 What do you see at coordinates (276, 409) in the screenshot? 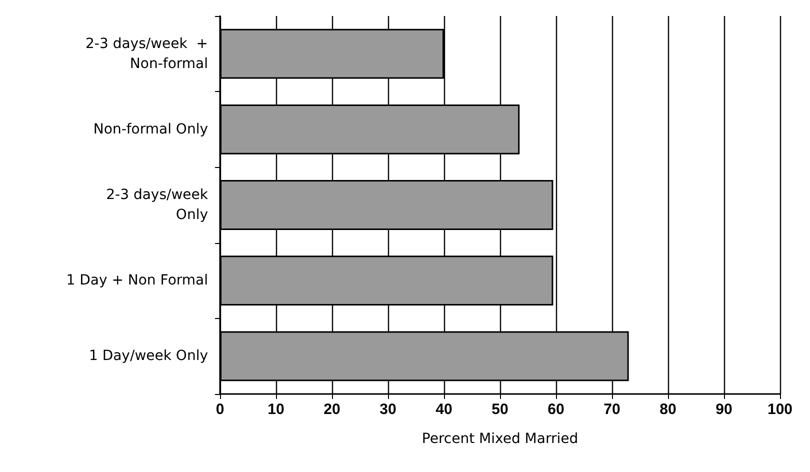
I see `x-tick-label: 10` at bounding box center [276, 409].